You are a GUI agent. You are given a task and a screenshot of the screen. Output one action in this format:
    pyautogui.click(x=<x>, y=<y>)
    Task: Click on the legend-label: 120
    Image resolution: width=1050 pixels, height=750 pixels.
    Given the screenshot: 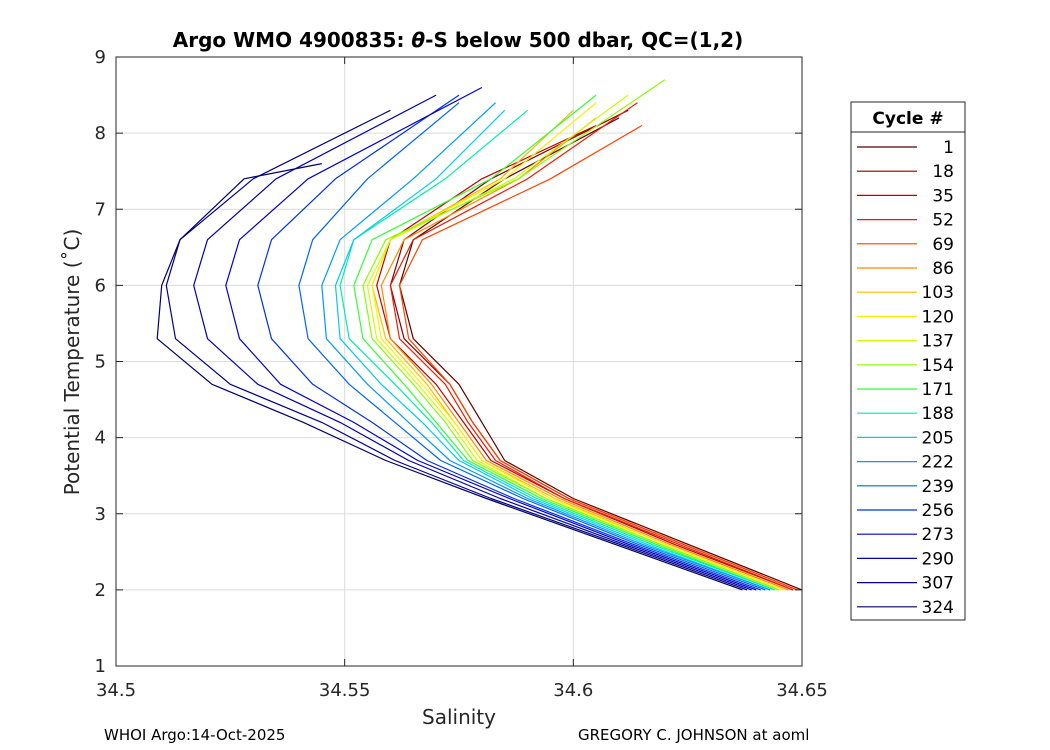 What is the action you would take?
    pyautogui.click(x=938, y=317)
    